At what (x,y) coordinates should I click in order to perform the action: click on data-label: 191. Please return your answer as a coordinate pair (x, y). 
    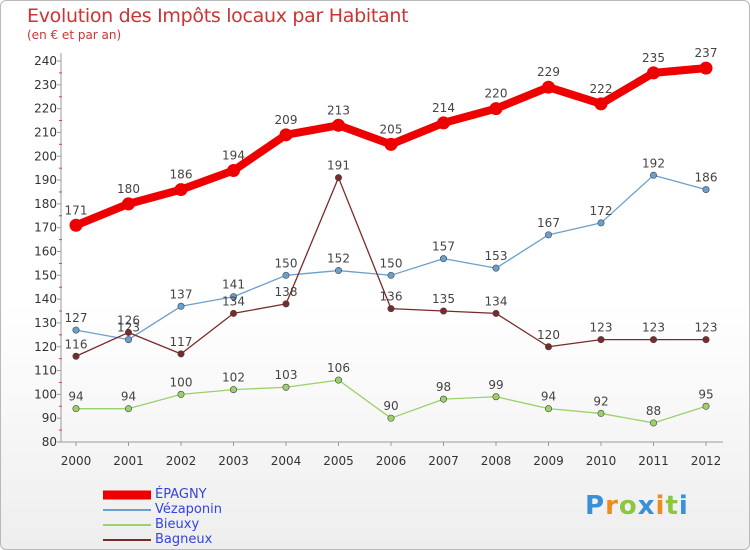
    Looking at the image, I should click on (338, 166).